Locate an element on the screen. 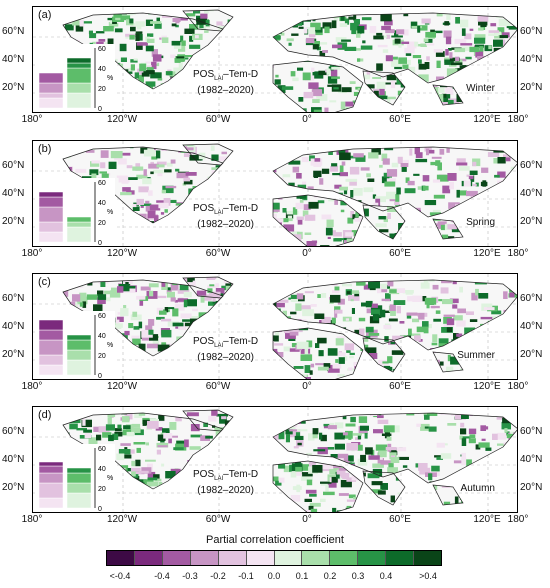  season-label: Winter is located at coordinates (480, 88).